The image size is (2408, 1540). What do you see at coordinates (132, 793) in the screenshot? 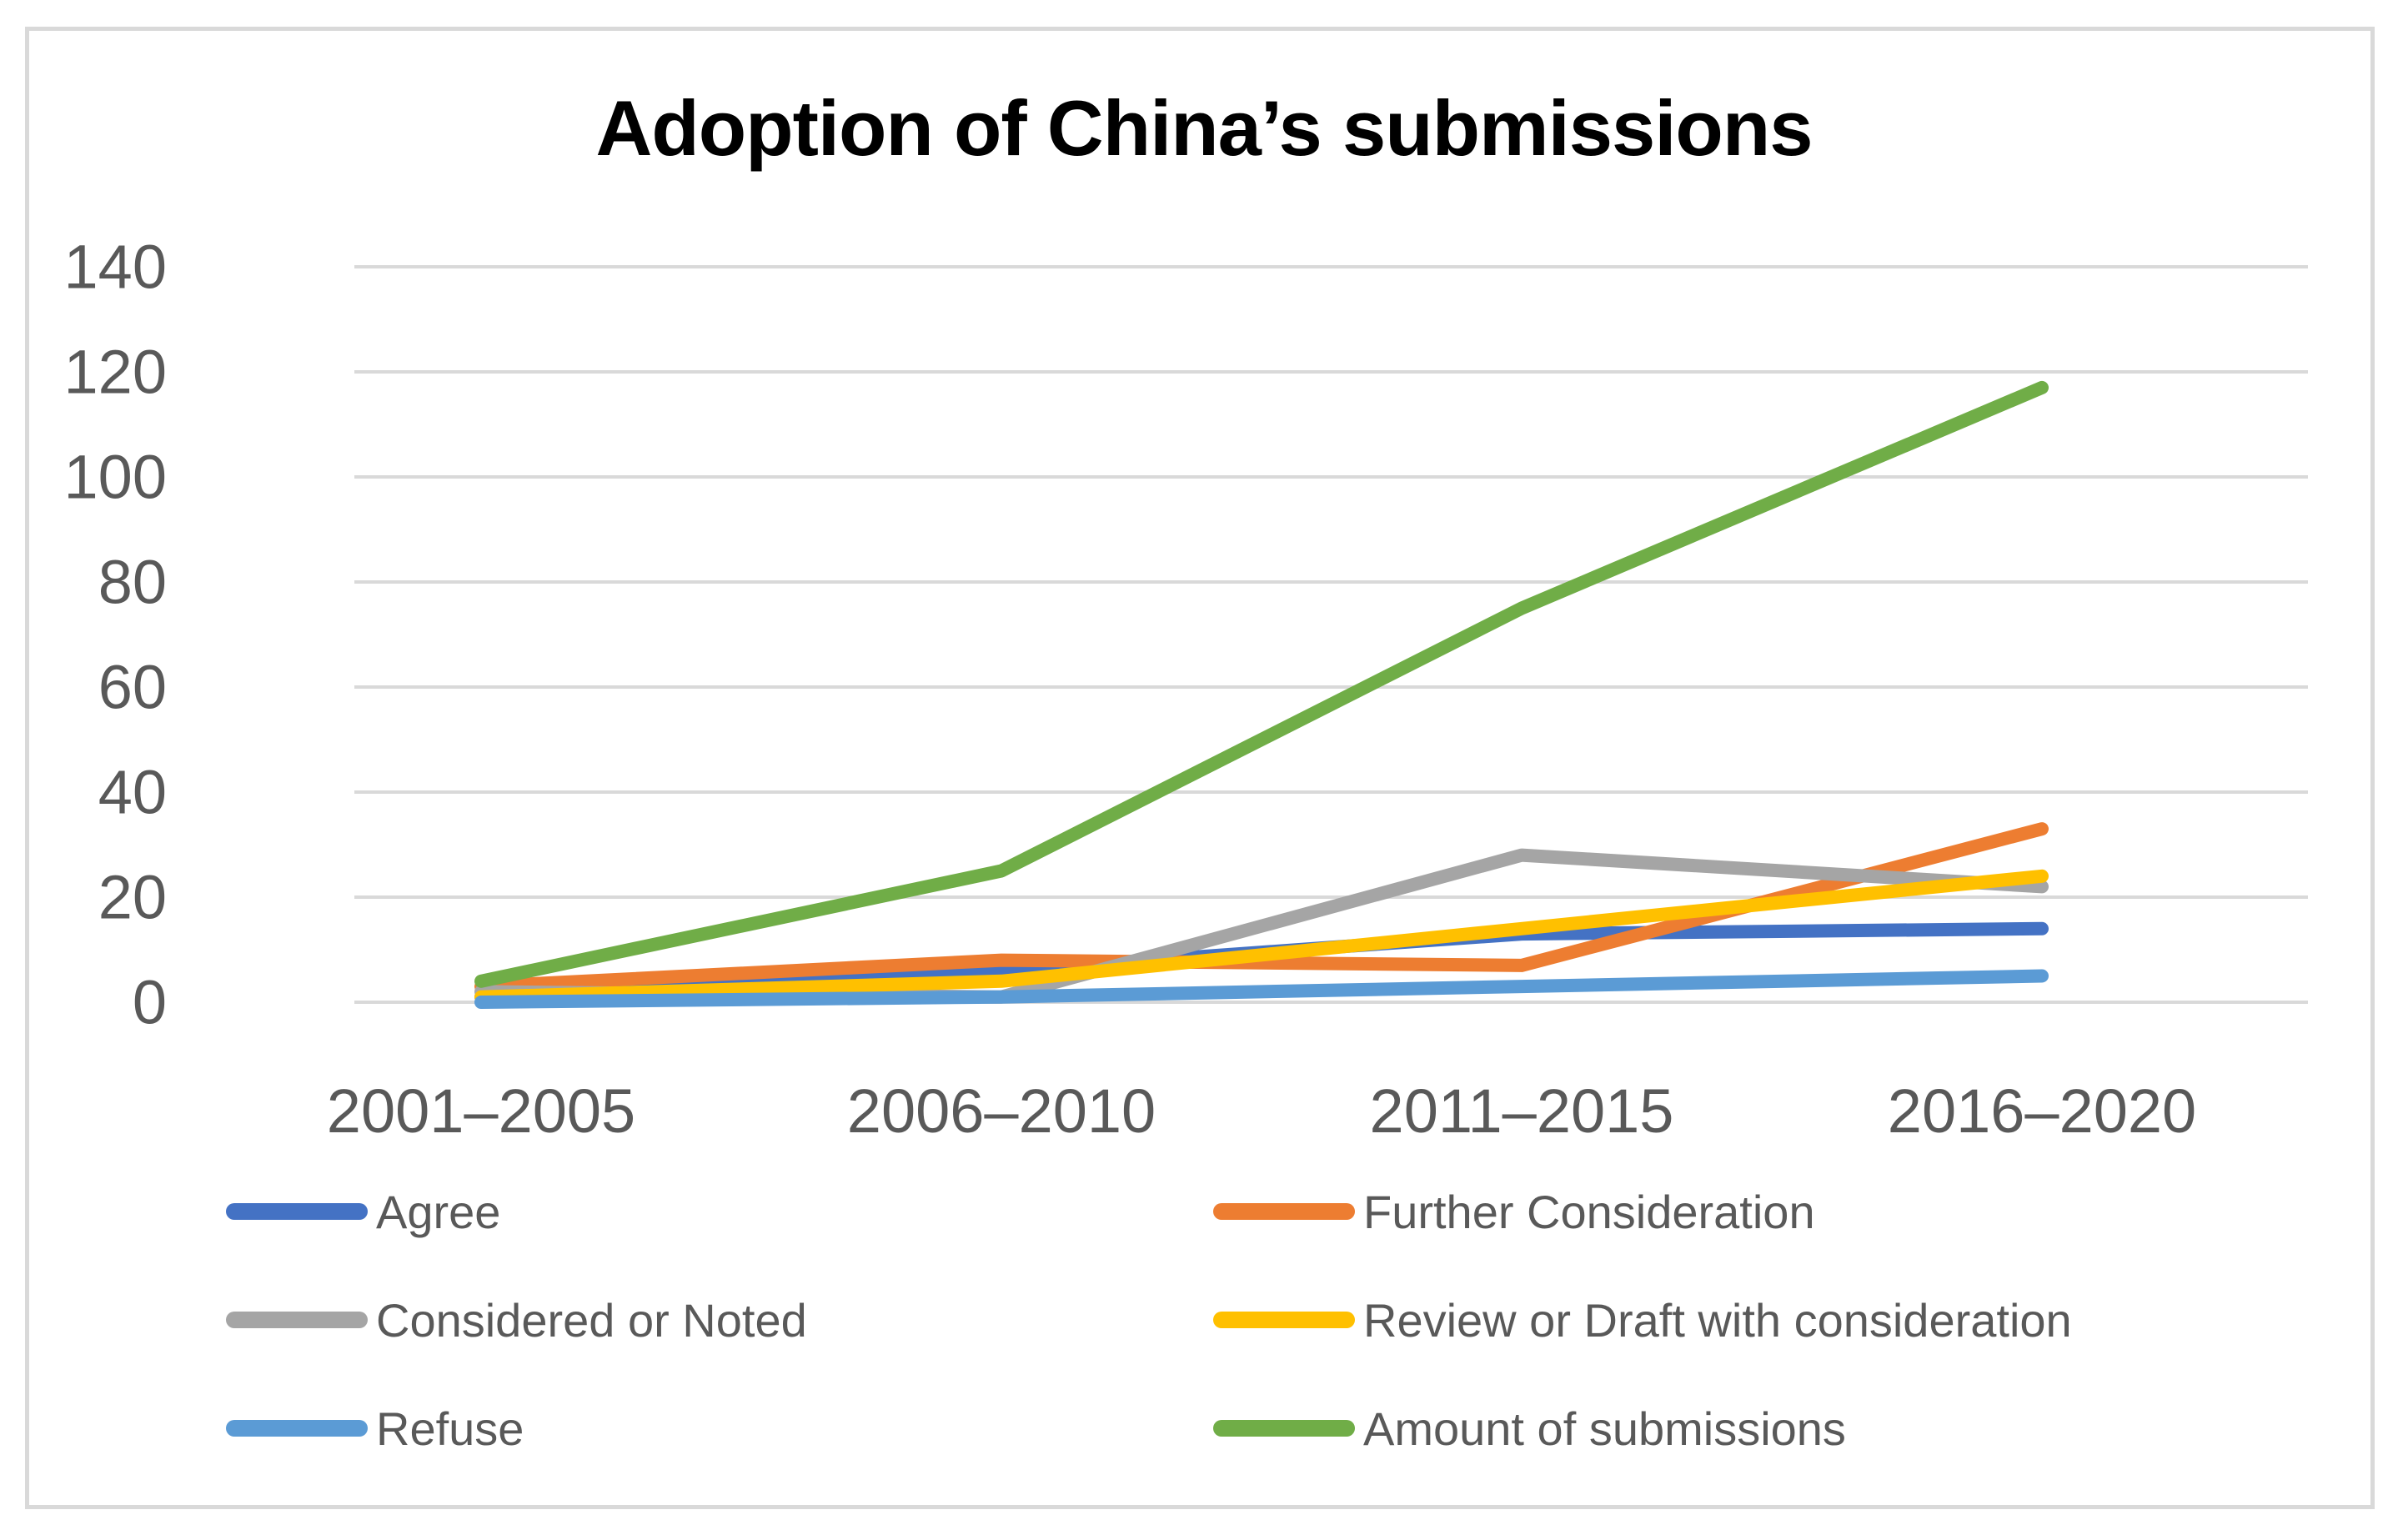
I see `y-axis-tick-label: 40` at bounding box center [132, 793].